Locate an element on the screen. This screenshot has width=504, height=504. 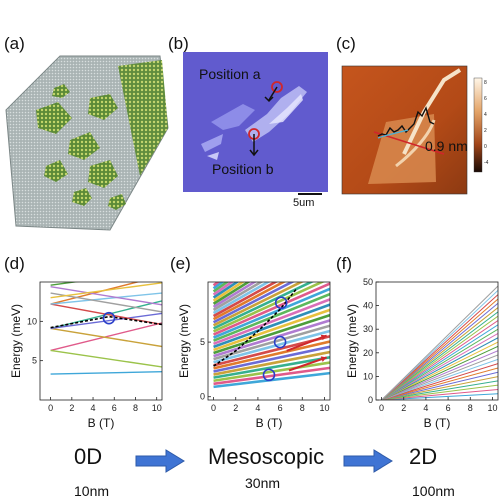
stage-2d-label: 2D is located at coordinates (423, 456).